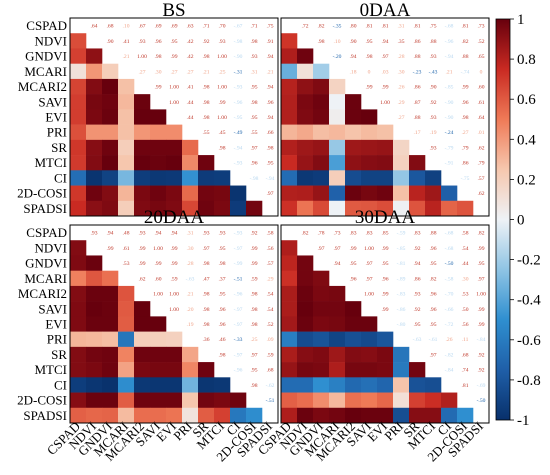 This screenshot has height=475, width=550. What do you see at coordinates (401, 57) in the screenshot?
I see `correlation-value-label: .28` at bounding box center [401, 57].